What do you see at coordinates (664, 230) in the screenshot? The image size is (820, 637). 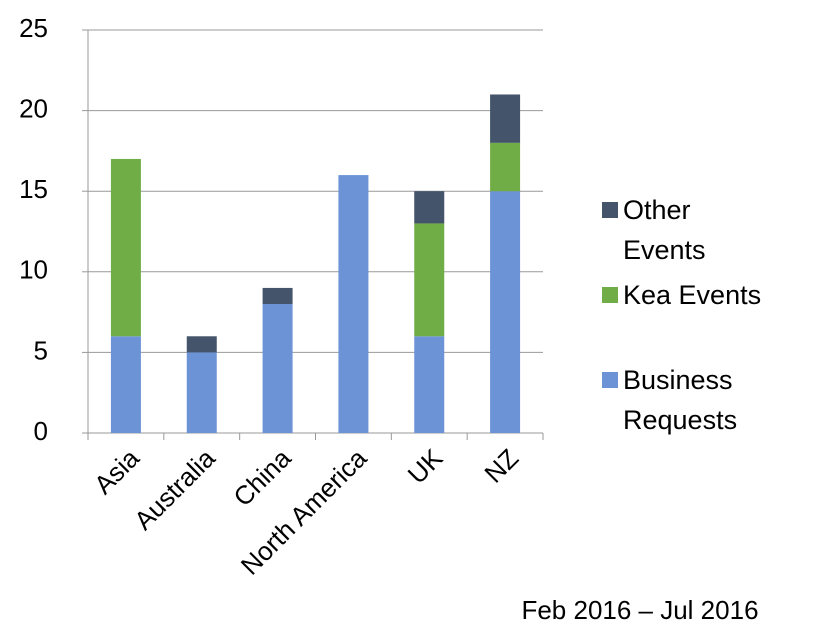 I see `legend-label: Other Events` at bounding box center [664, 230].